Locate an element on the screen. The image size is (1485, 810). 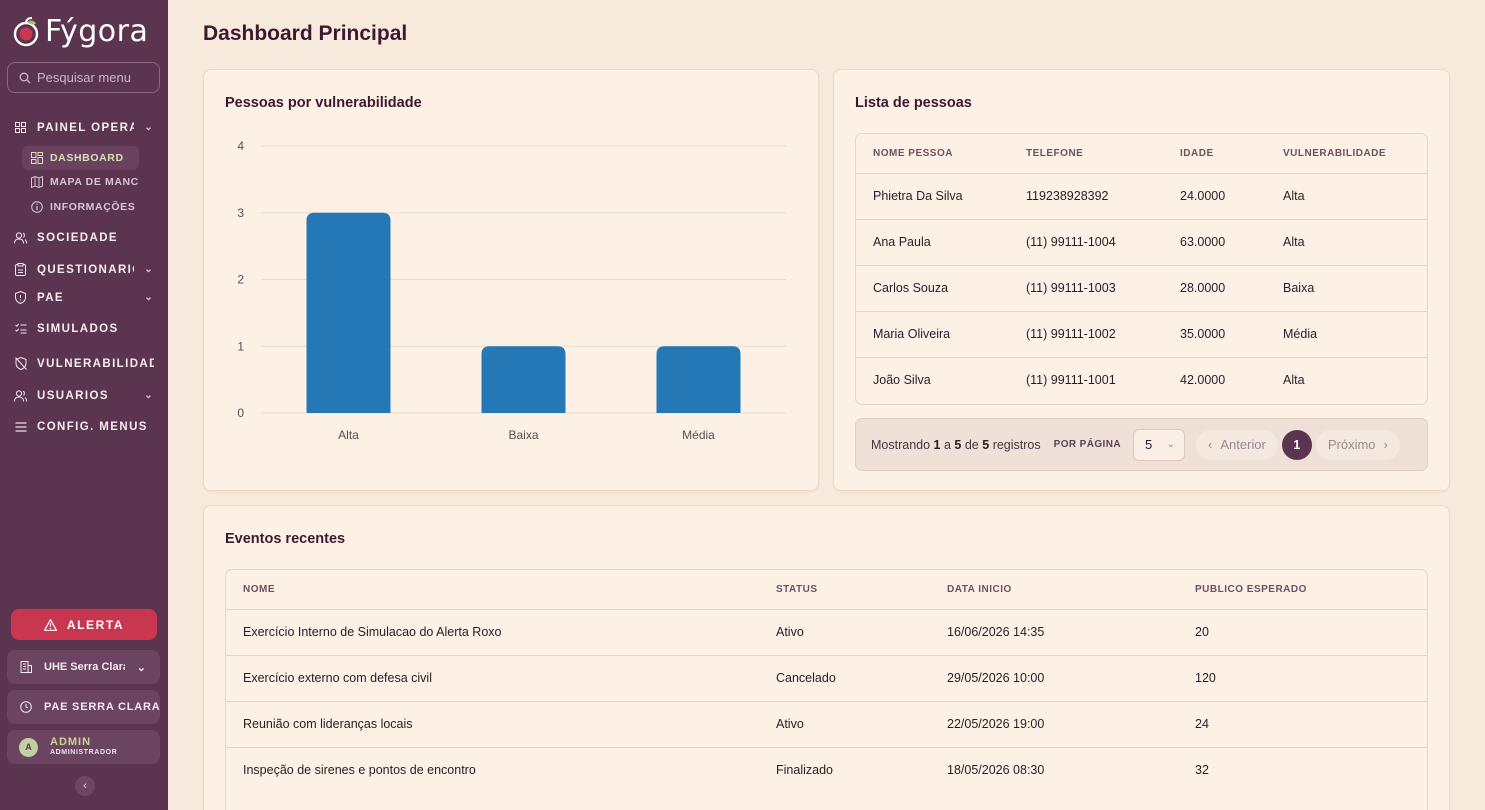
sidebar-subitem-informacoes: INFORMAÇÕES is located at coordinates (80, 207).